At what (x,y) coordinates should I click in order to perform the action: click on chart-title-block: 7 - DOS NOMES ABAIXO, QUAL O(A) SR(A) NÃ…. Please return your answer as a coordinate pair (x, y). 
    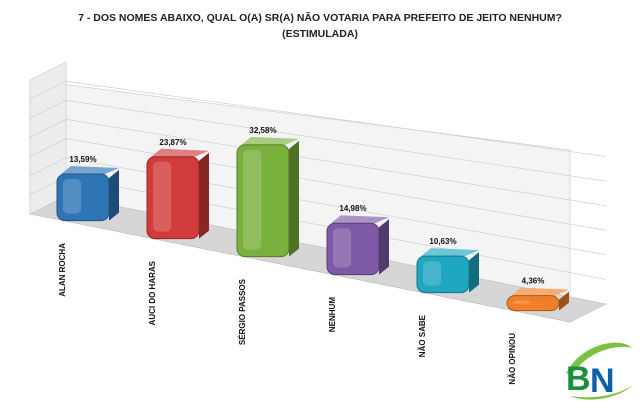
    Looking at the image, I should click on (320, 26).